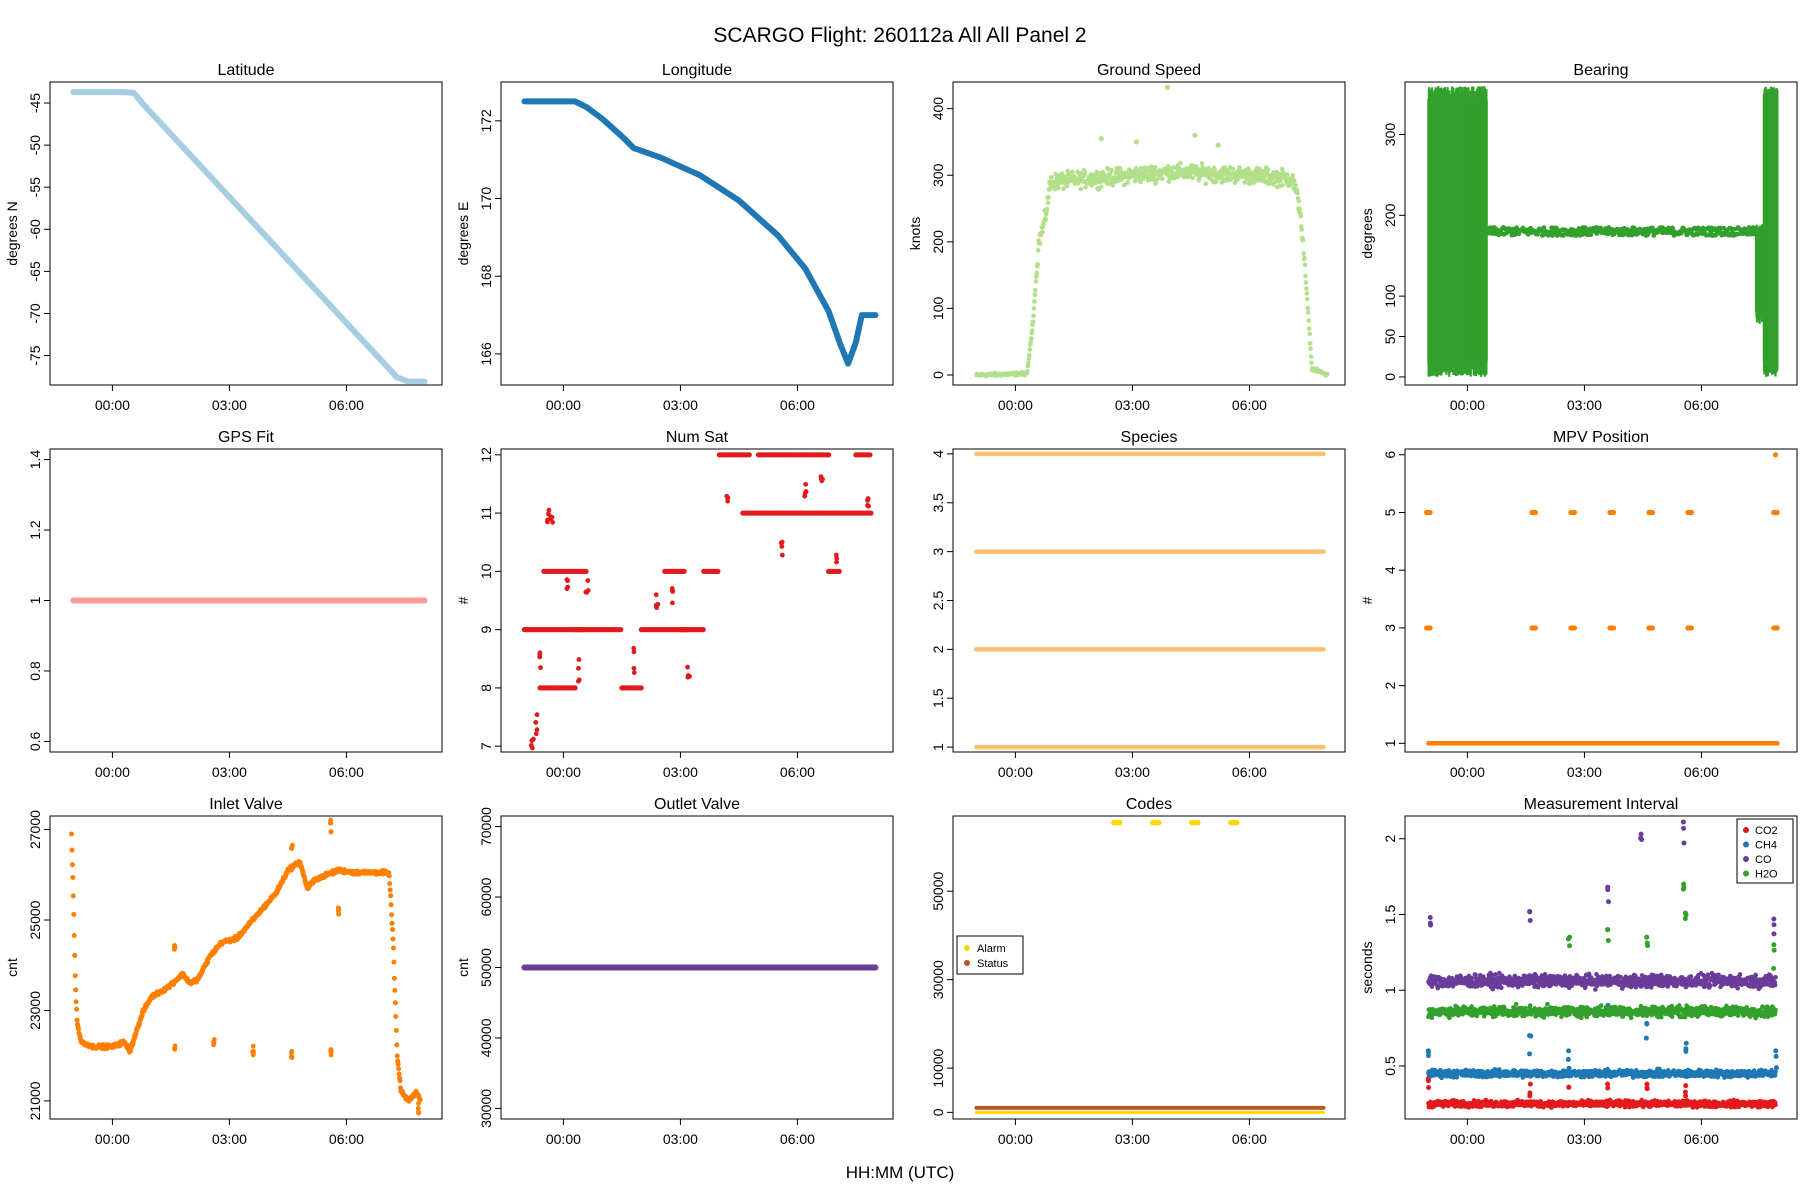 The height and width of the screenshot is (1200, 1800). Describe the element at coordinates (1390, 915) in the screenshot. I see `y-tick-label: 1.5` at that location.